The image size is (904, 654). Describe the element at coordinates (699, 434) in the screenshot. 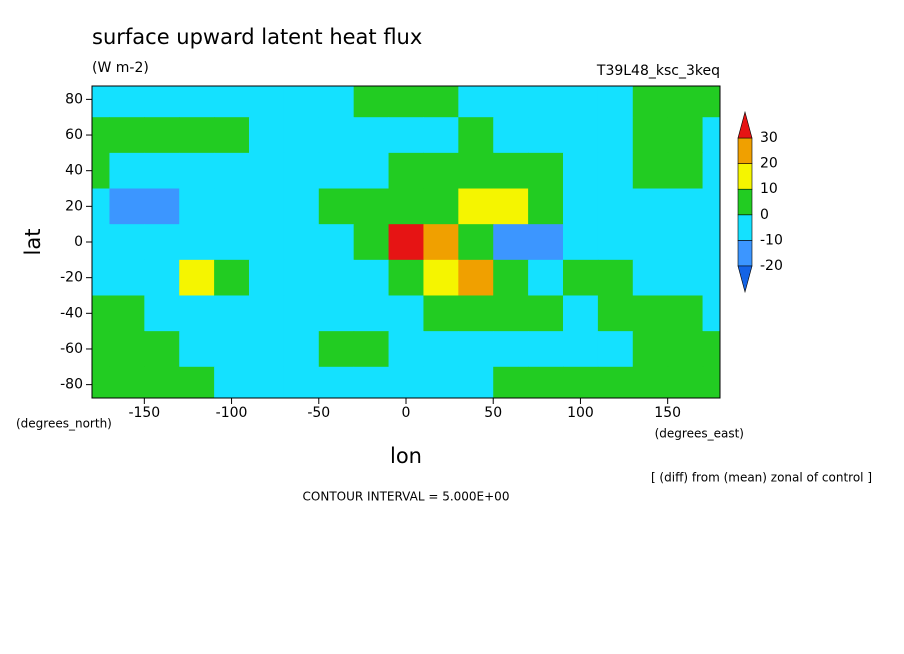

I see `x-units: (degrees_east)` at that location.